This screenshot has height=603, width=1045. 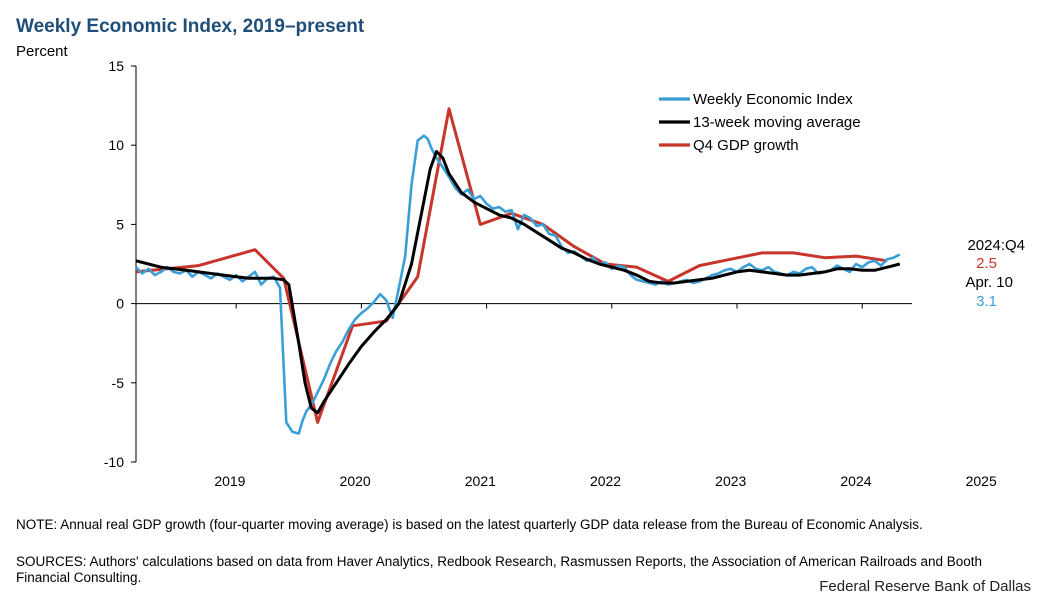 What do you see at coordinates (981, 481) in the screenshot?
I see `x-tick-label: 2025` at bounding box center [981, 481].